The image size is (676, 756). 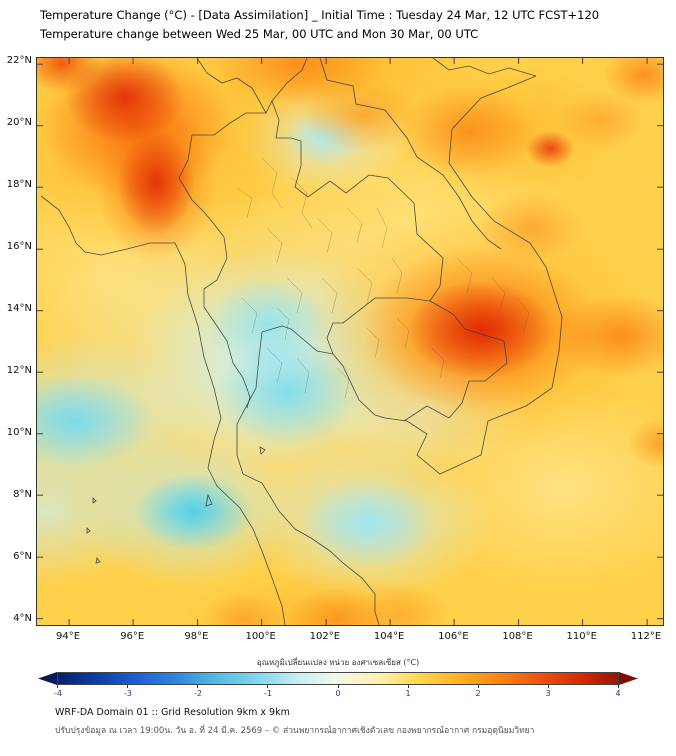 I want to click on border-china-north-path, so click(x=366, y=86).